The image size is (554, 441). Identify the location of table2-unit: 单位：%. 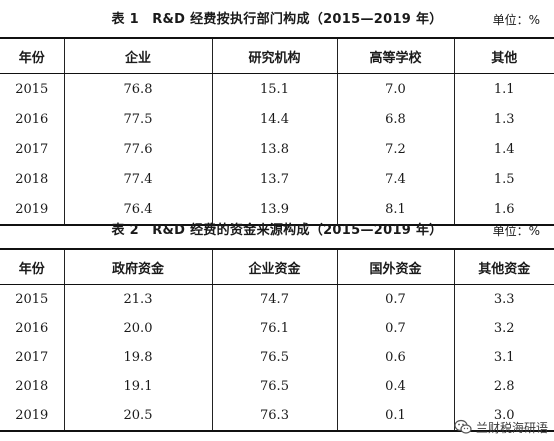
(516, 231).